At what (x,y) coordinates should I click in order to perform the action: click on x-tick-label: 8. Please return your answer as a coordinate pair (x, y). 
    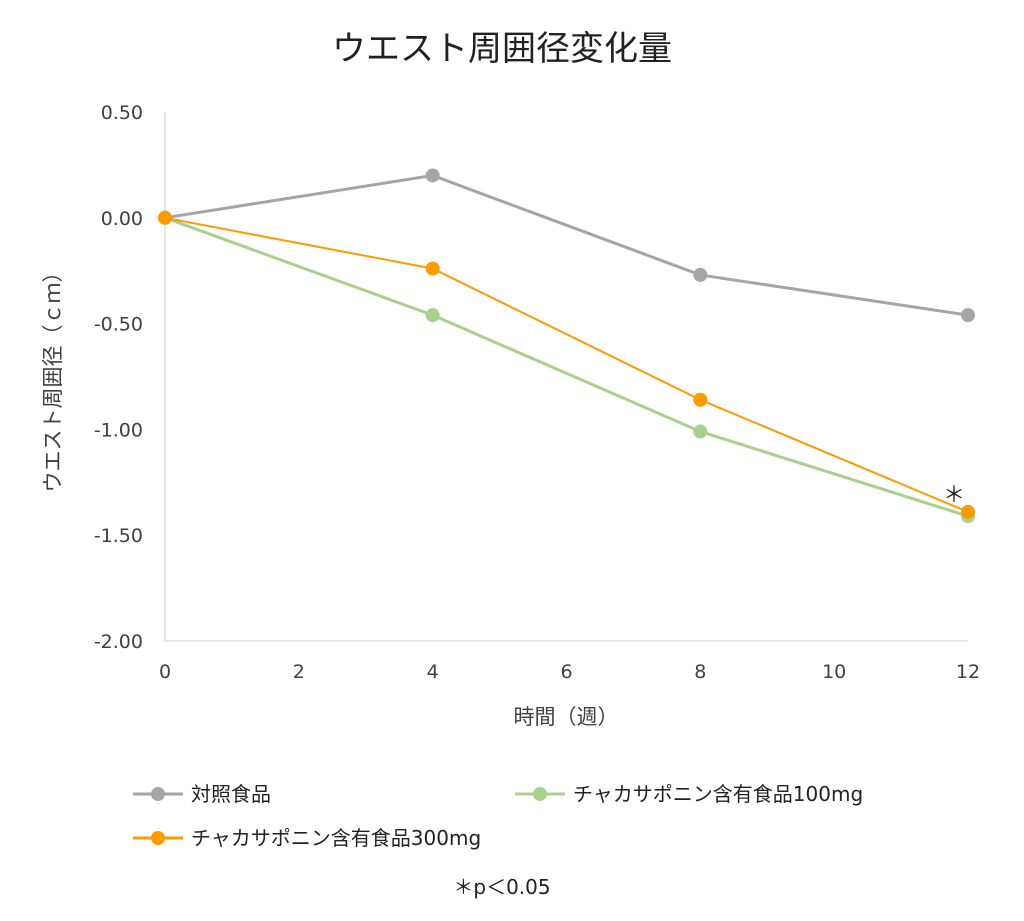
    Looking at the image, I should click on (700, 672).